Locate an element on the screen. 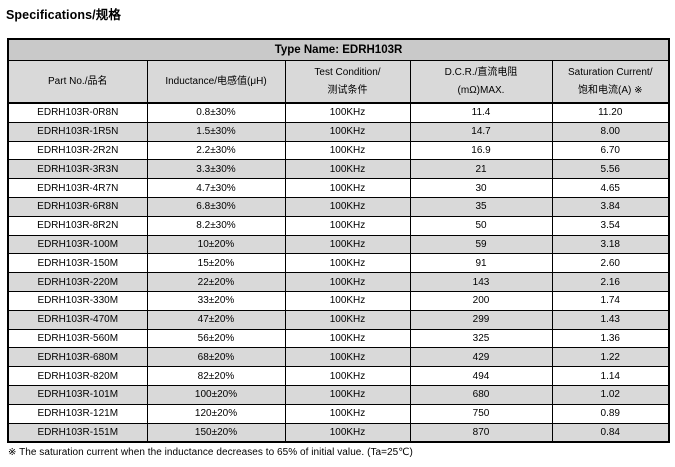 The height and width of the screenshot is (467, 675). dcr-cell: 750 is located at coordinates (481, 413).